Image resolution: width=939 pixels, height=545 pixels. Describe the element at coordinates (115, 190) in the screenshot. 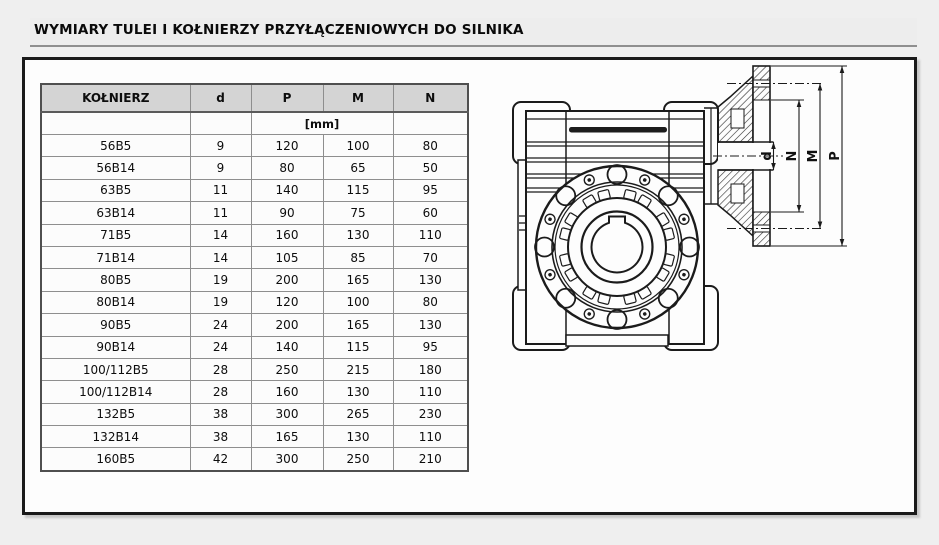

I see `flange-name-cell: 63B5` at that location.